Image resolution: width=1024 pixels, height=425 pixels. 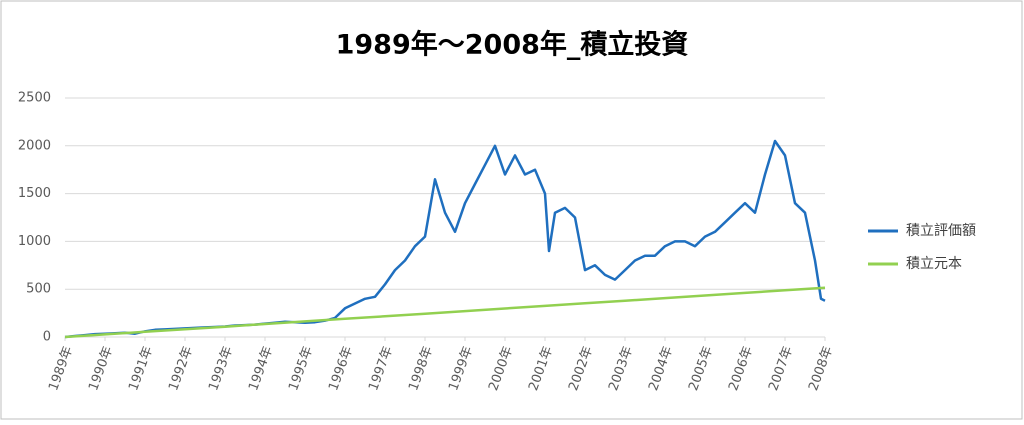 I want to click on y-tick-label: 2500, so click(x=34, y=98).